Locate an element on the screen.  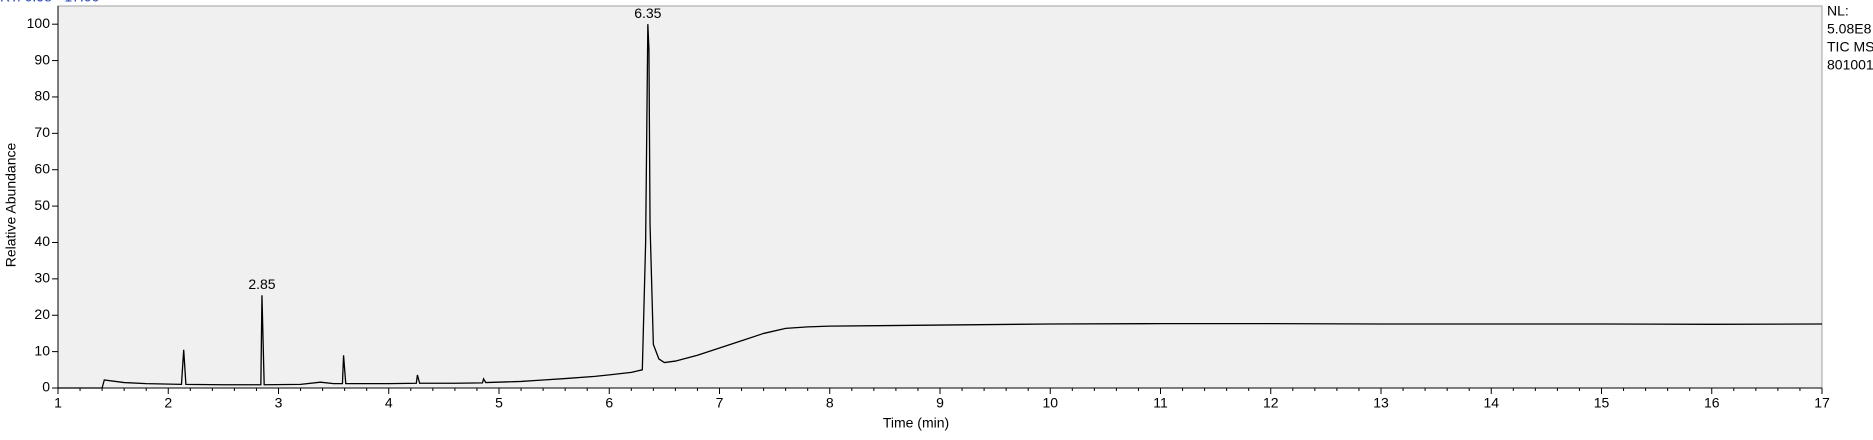
y-axis-label: Relative Abundance is located at coordinates (11, 205).